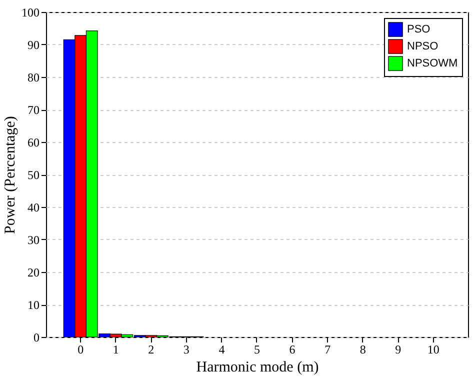  Describe the element at coordinates (432, 64) in the screenshot. I see `legend-label: NPSOWM` at that location.